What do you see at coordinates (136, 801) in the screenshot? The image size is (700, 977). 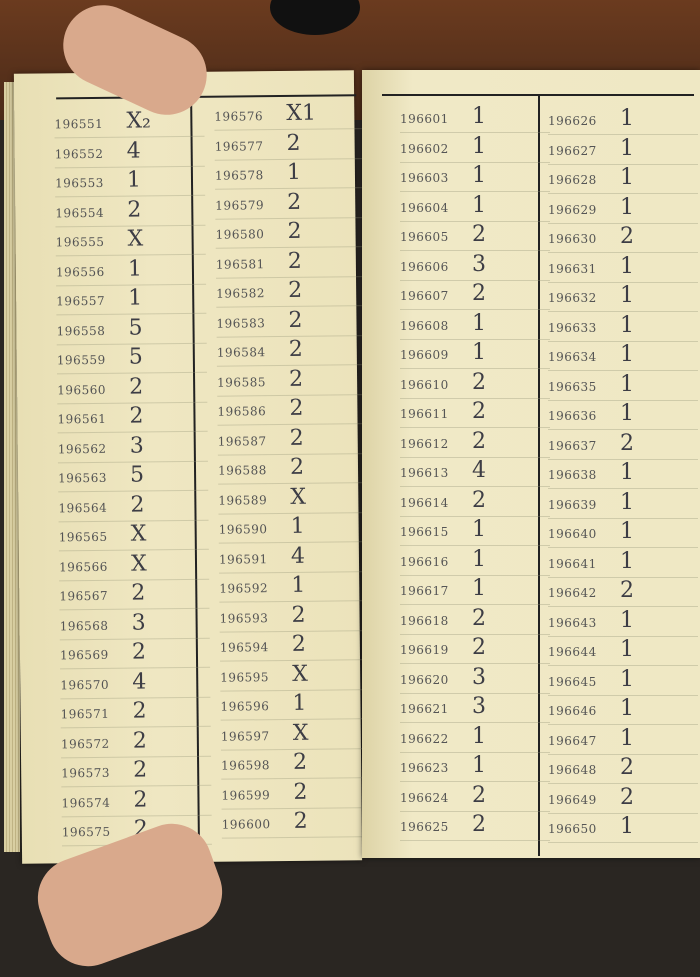 I see `ledger-row: 196574 2` at bounding box center [136, 801].